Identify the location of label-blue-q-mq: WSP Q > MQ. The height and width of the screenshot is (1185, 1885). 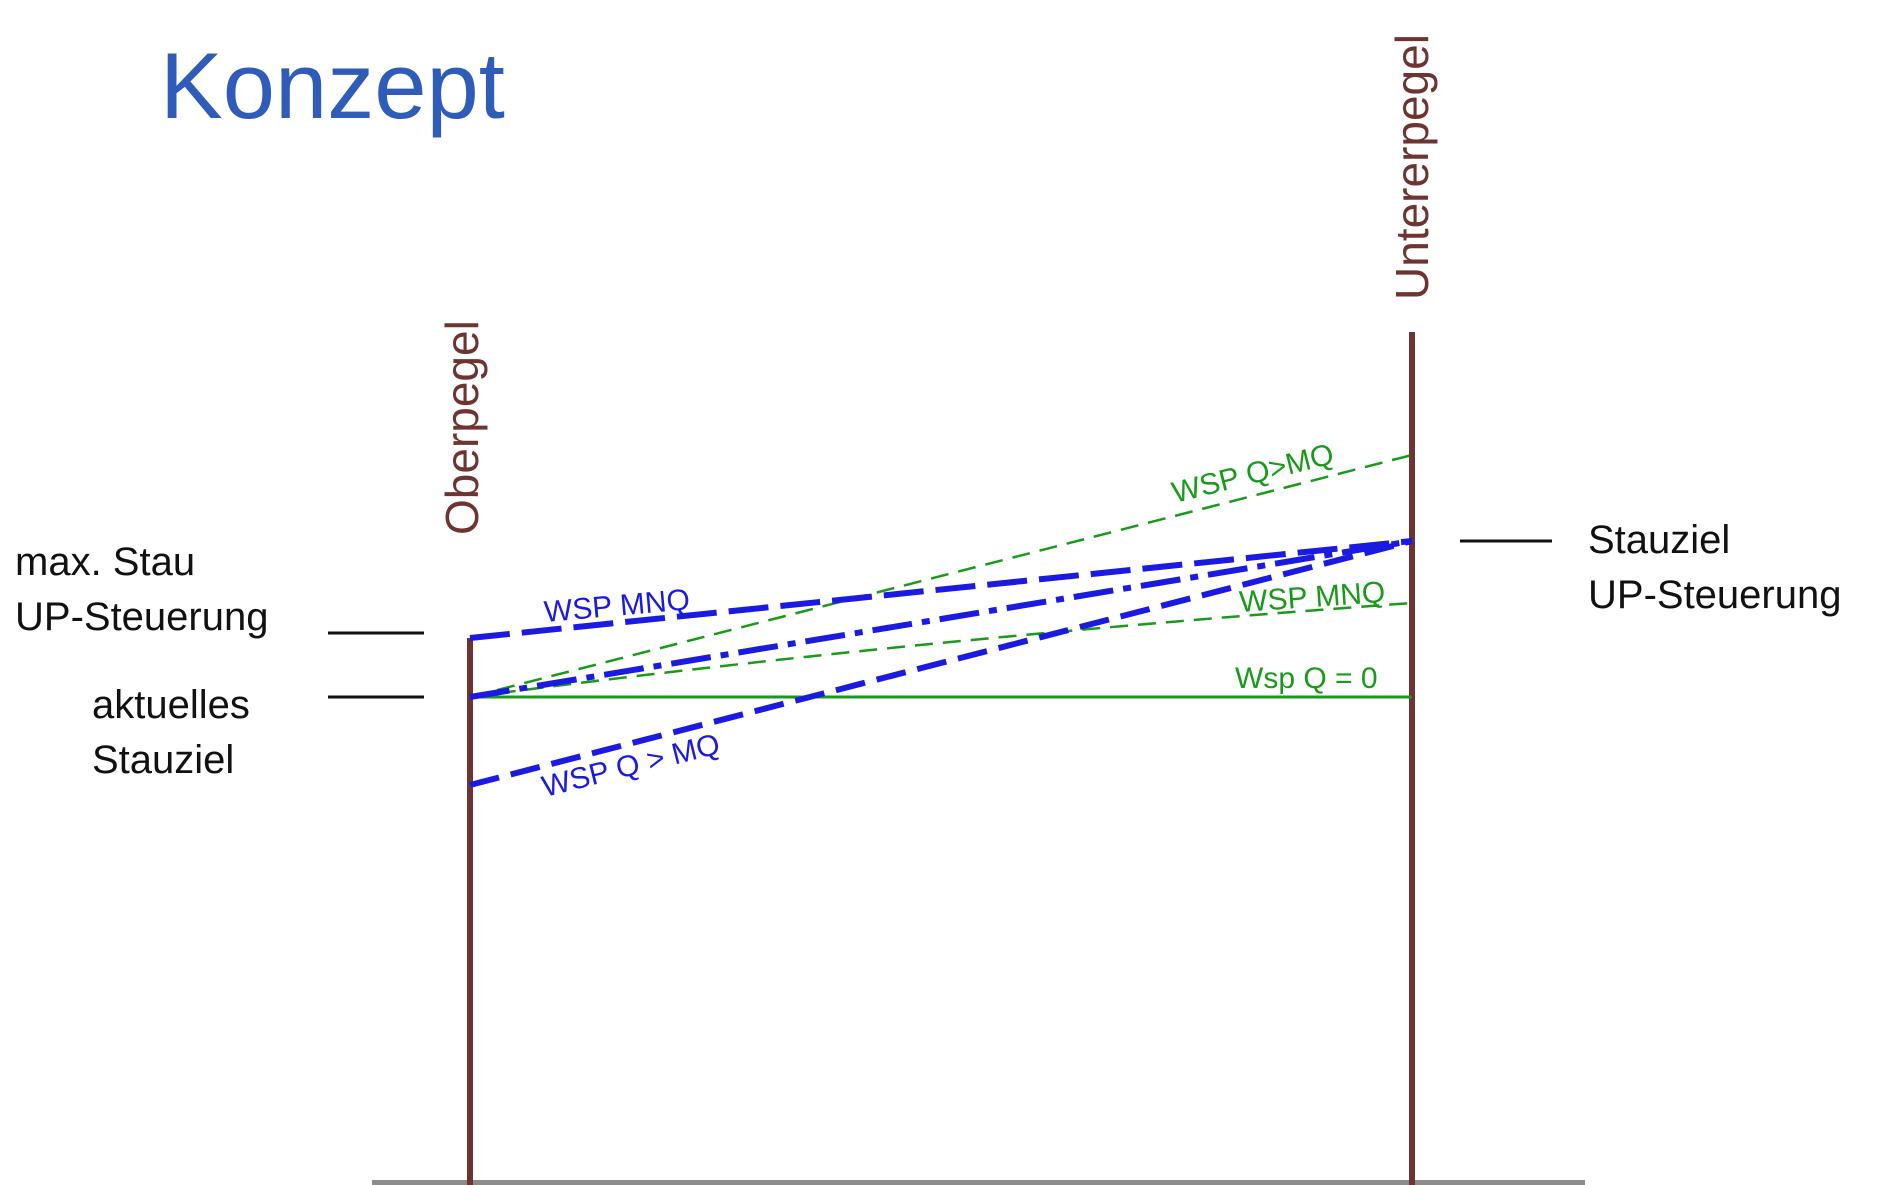
(631, 766).